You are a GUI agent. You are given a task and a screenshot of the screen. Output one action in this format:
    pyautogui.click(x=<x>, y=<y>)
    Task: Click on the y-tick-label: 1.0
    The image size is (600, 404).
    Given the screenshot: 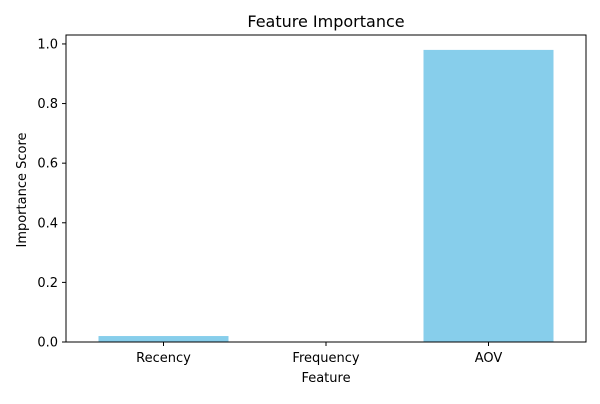 What is the action you would take?
    pyautogui.click(x=47, y=44)
    